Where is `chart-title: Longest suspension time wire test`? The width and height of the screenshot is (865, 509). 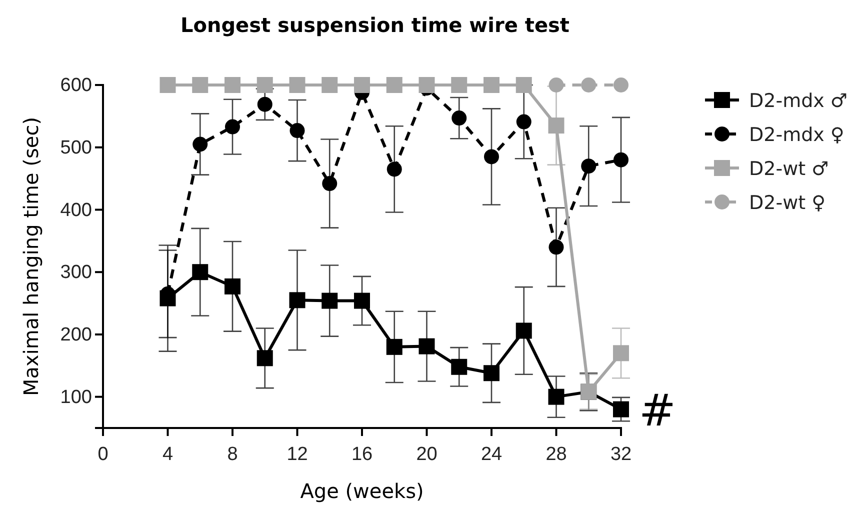
chart-title: Longest suspension time wire test is located at coordinates (375, 25).